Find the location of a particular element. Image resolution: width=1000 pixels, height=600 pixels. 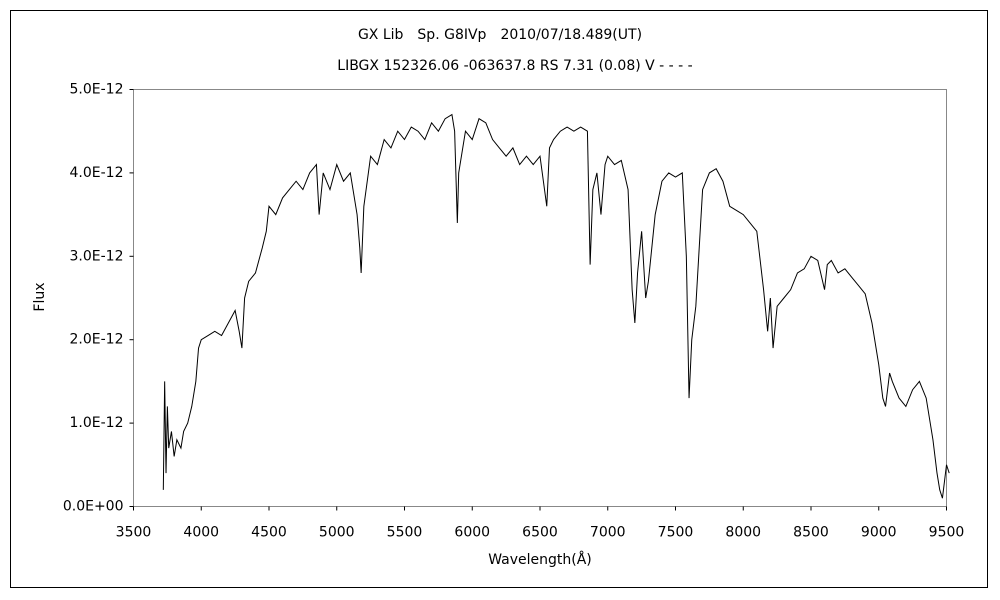

x-tick-label: 9500 is located at coordinates (947, 533).